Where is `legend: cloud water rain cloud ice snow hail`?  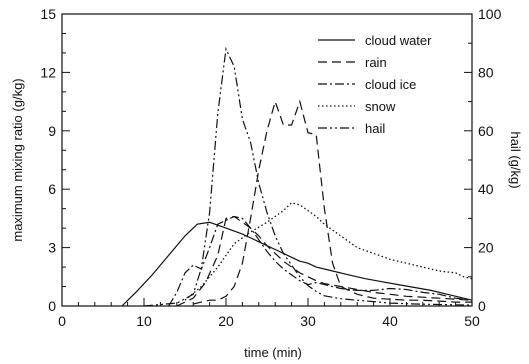
legend: cloud water rain cloud ice snow hail is located at coordinates (375, 84).